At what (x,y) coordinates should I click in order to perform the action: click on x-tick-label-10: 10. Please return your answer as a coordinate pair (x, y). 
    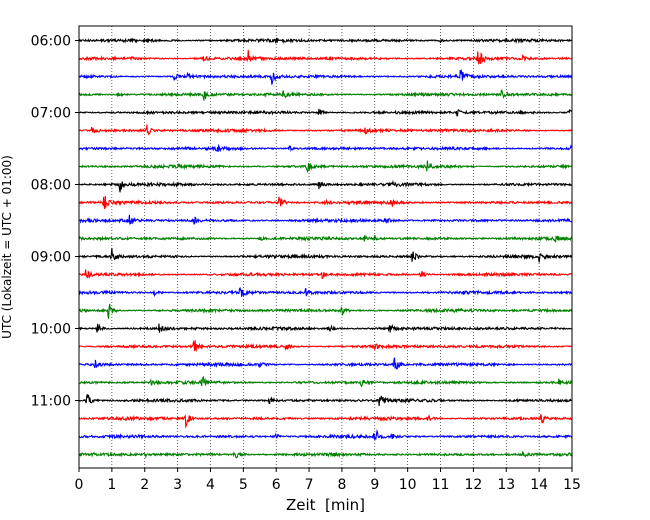
    Looking at the image, I should click on (408, 485).